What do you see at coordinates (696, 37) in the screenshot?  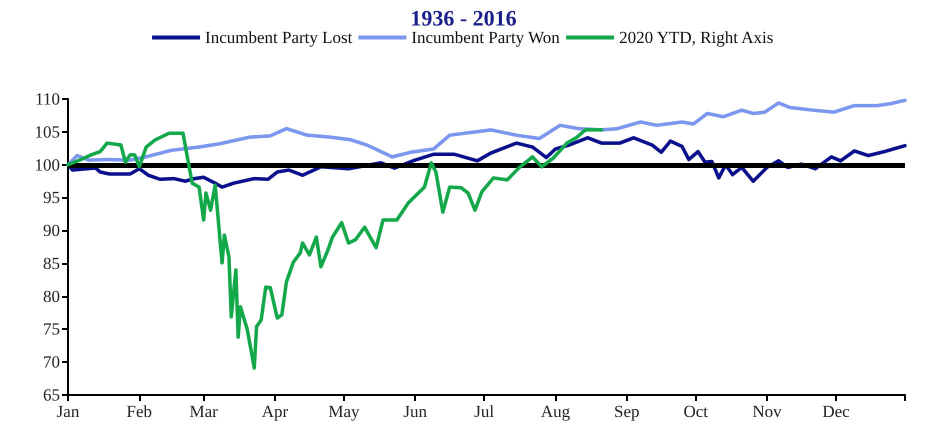 I see `legend-label: 2020 YTD, Right Axis` at bounding box center [696, 37].